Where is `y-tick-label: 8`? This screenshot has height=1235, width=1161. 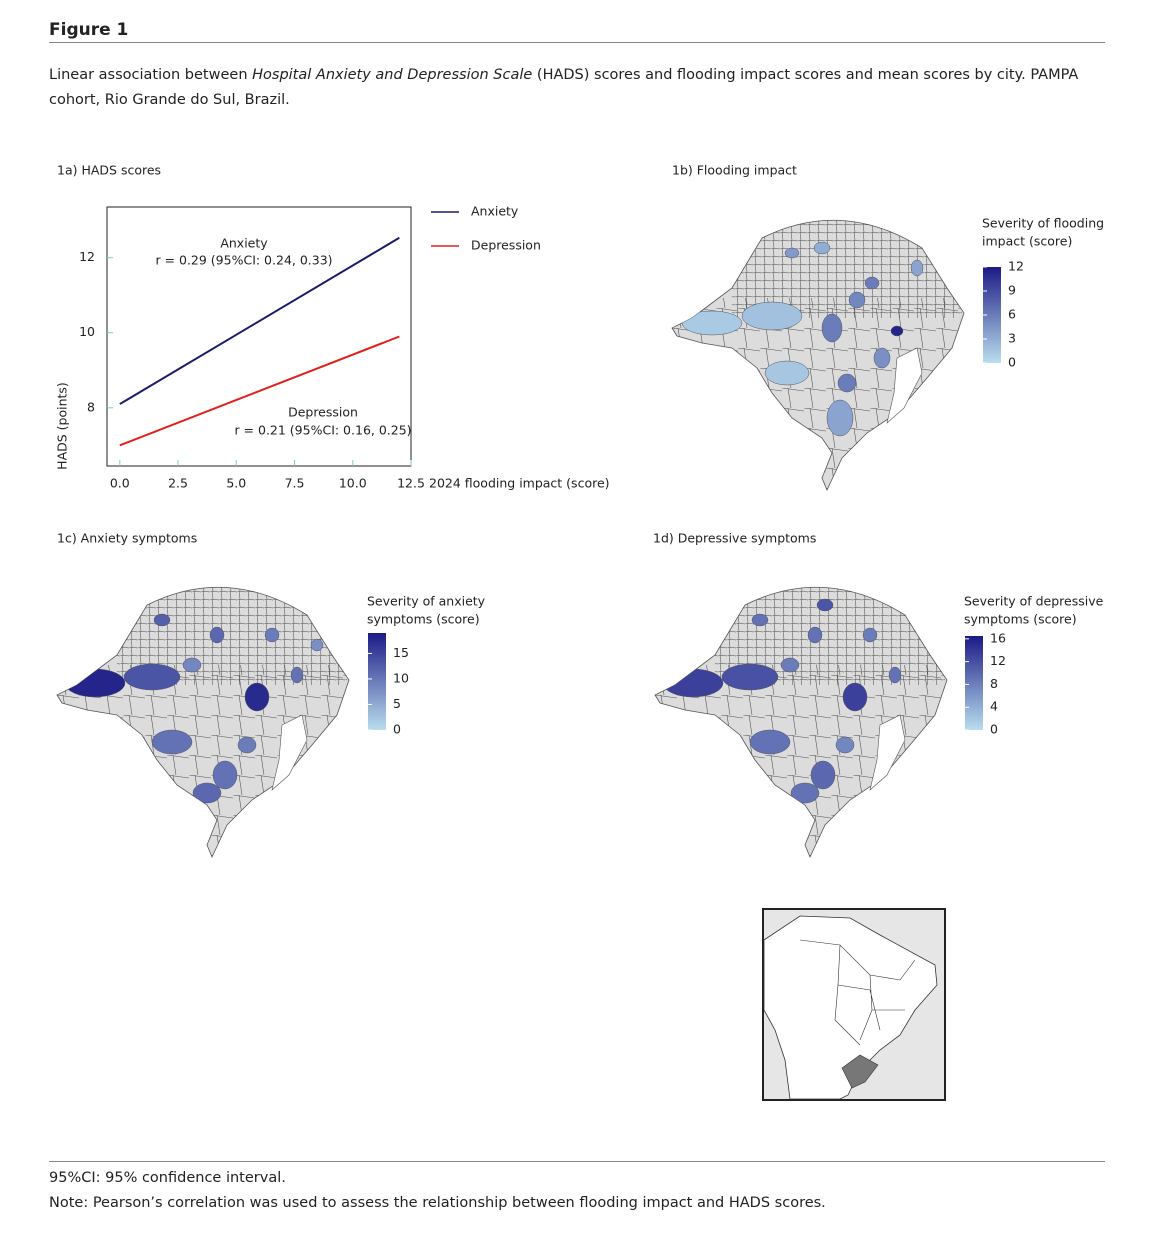
y-tick-label: 8 is located at coordinates (91, 406).